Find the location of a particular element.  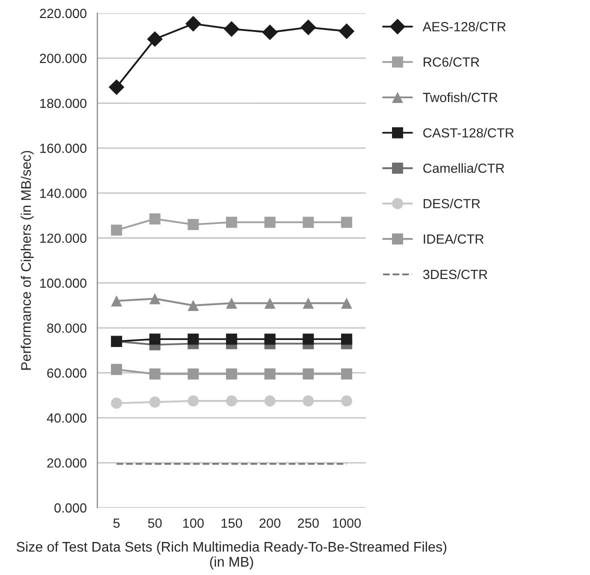

x-tick-label: 200 is located at coordinates (270, 523).